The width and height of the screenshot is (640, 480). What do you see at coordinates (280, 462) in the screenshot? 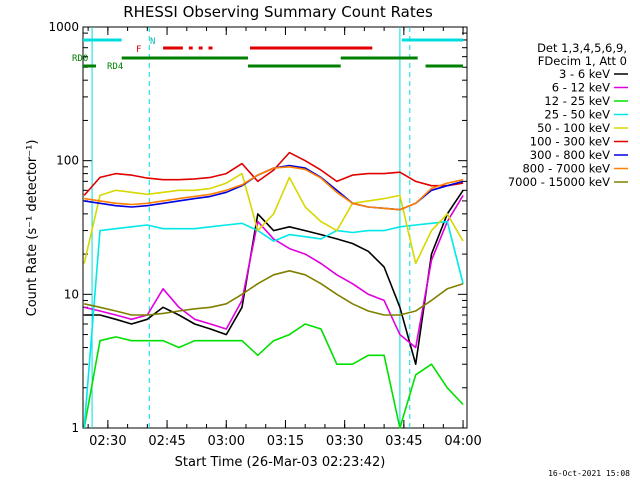
I see `x-axis-label: Start Time (26-Mar-03 02:23:42)` at bounding box center [280, 462].